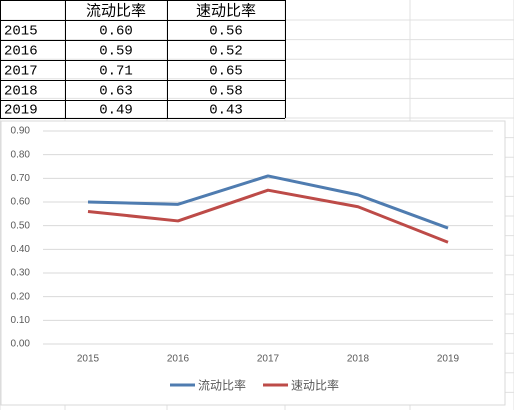 The width and height of the screenshot is (514, 410). What do you see at coordinates (21, 52) in the screenshot?
I see `year-cell: 2016` at bounding box center [21, 52].